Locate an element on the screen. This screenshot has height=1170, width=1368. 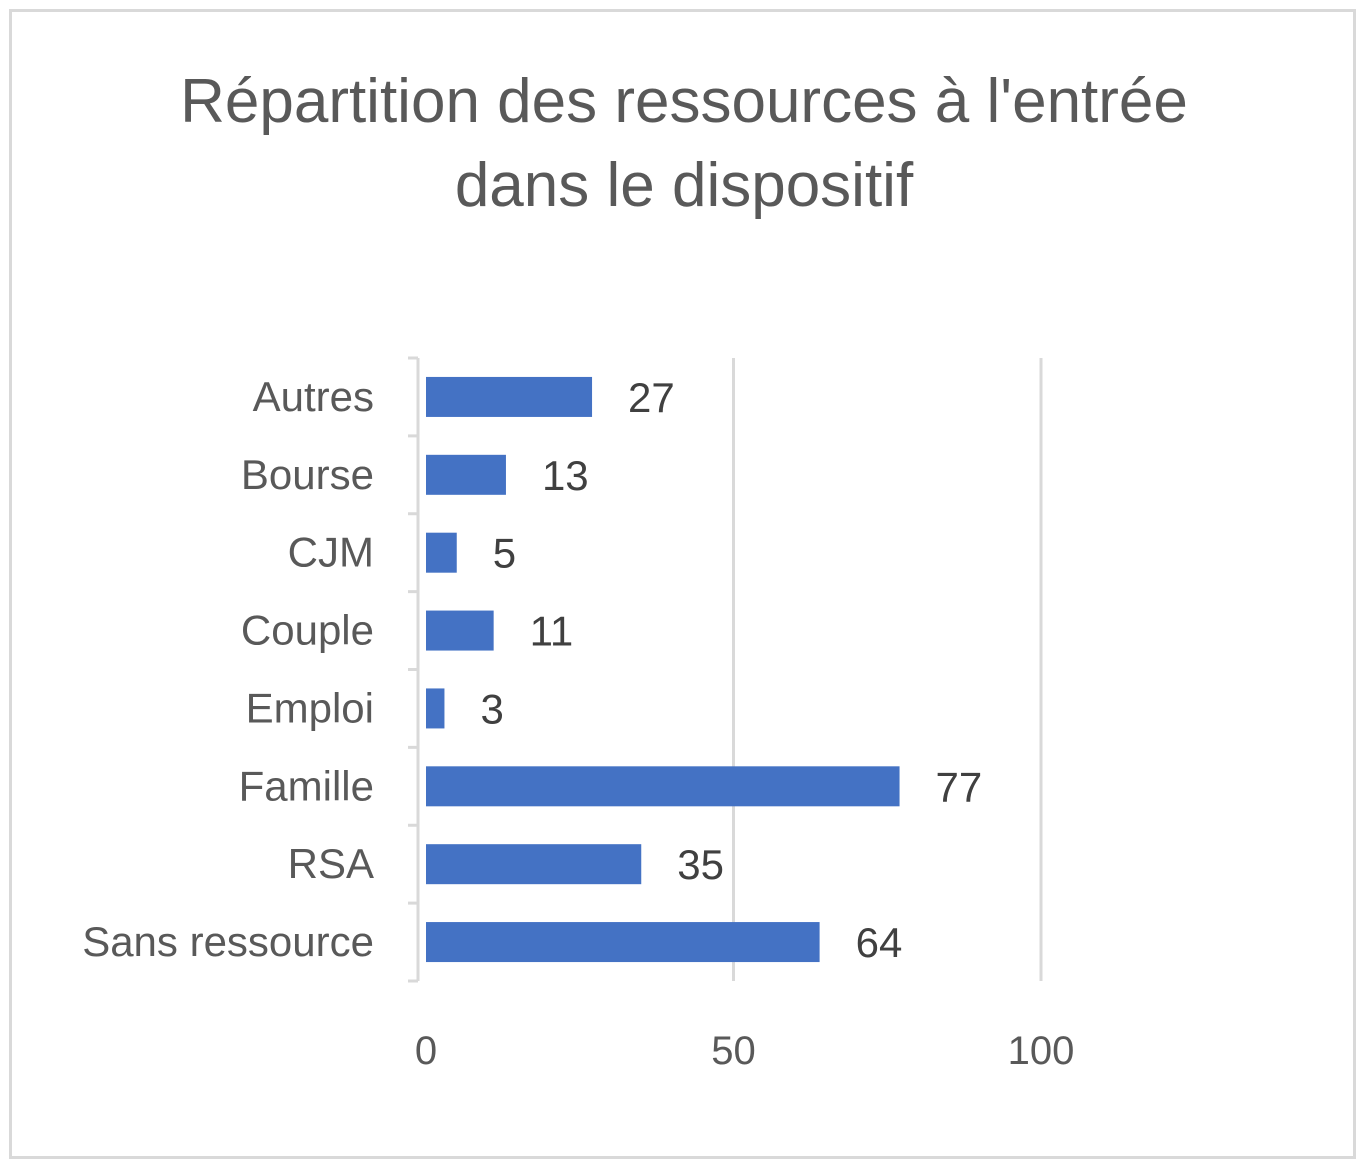
bar-bourse is located at coordinates (466, 474).